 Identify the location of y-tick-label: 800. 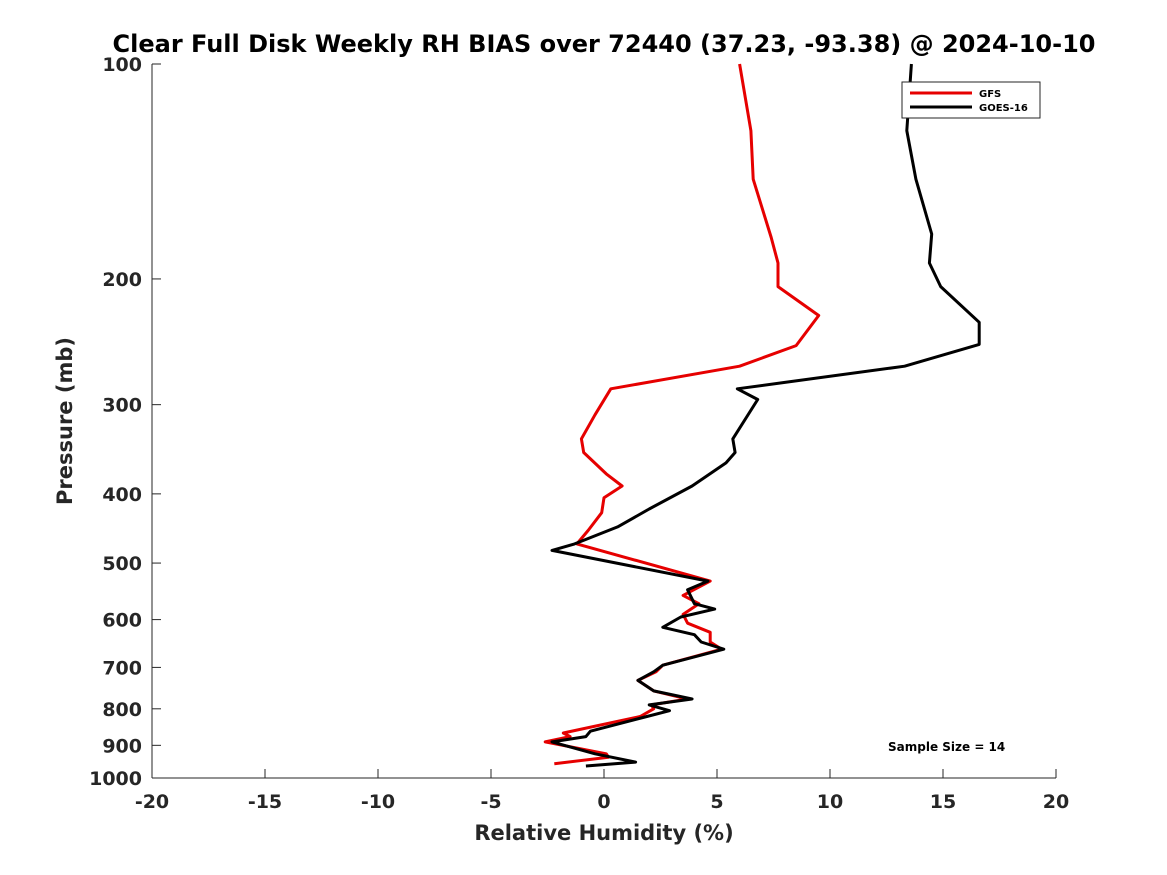
(122, 710).